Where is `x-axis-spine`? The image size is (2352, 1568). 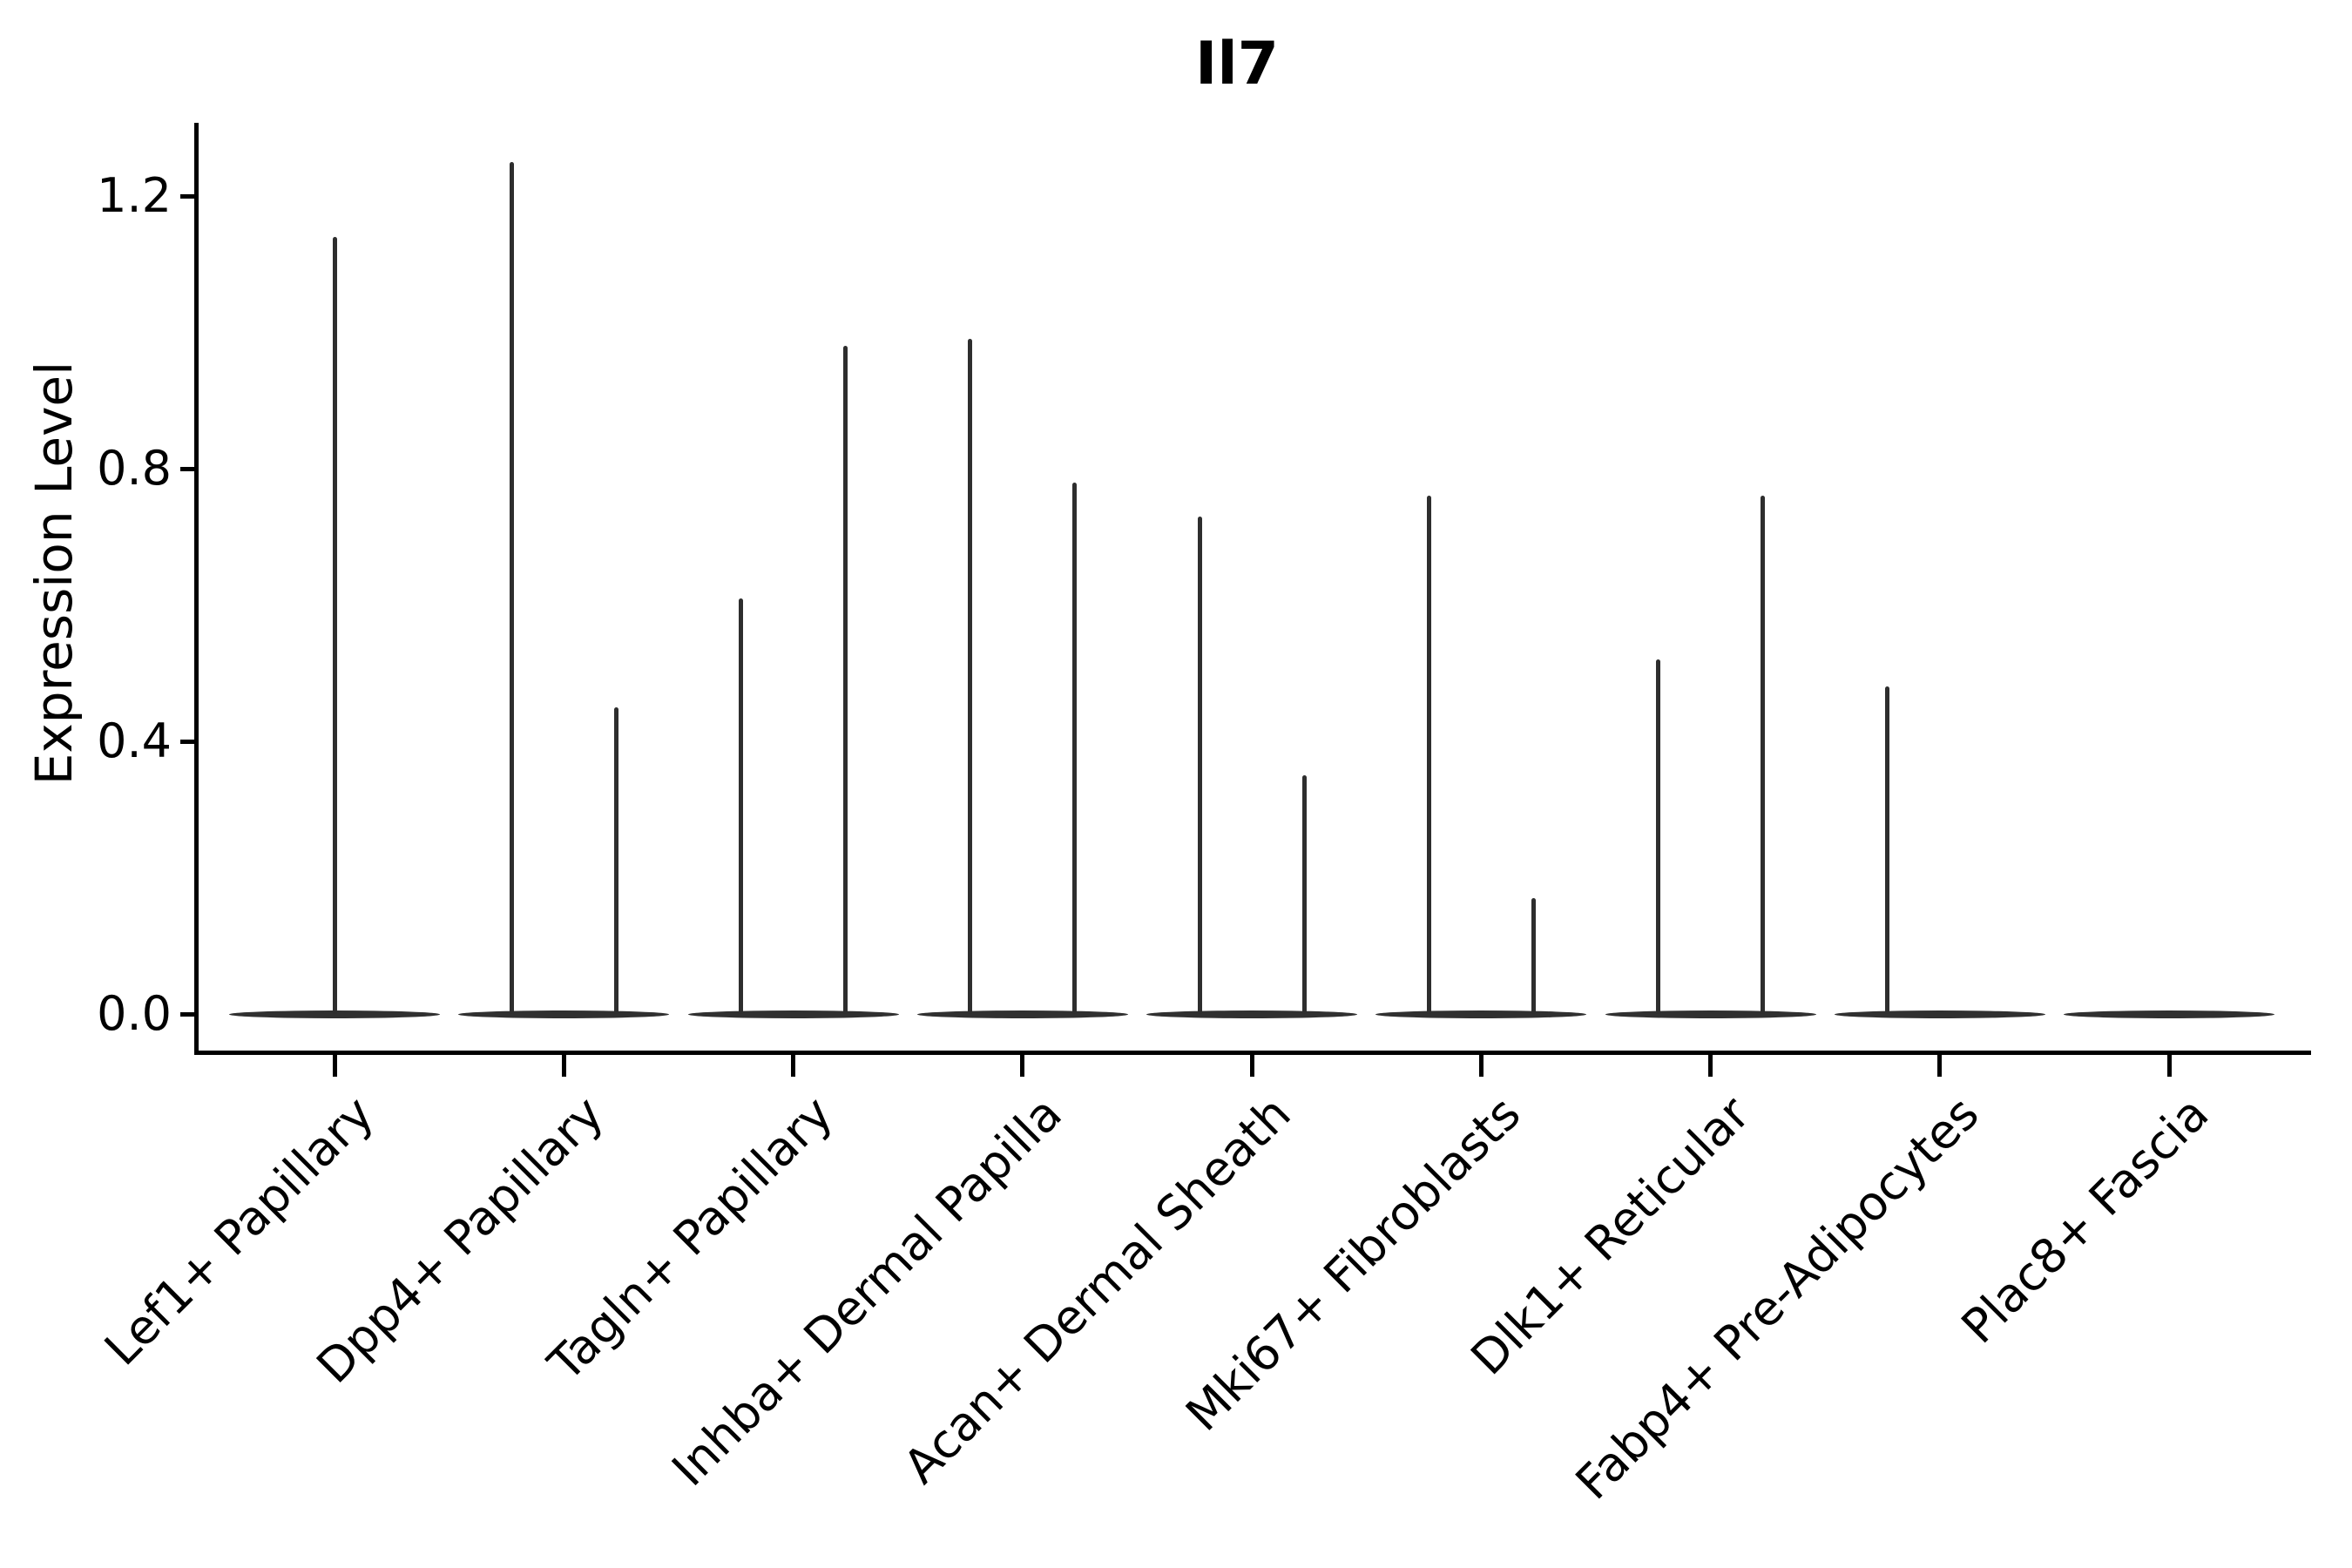 x-axis-spine is located at coordinates (1252, 1053).